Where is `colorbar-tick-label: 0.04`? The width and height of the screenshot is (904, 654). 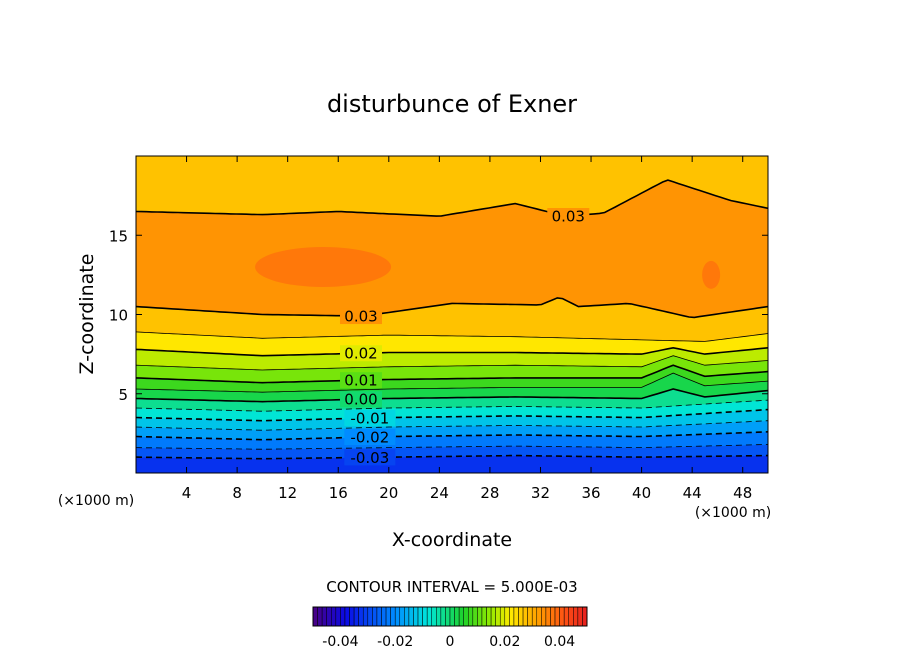 colorbar-tick-label: 0.04 is located at coordinates (559, 642).